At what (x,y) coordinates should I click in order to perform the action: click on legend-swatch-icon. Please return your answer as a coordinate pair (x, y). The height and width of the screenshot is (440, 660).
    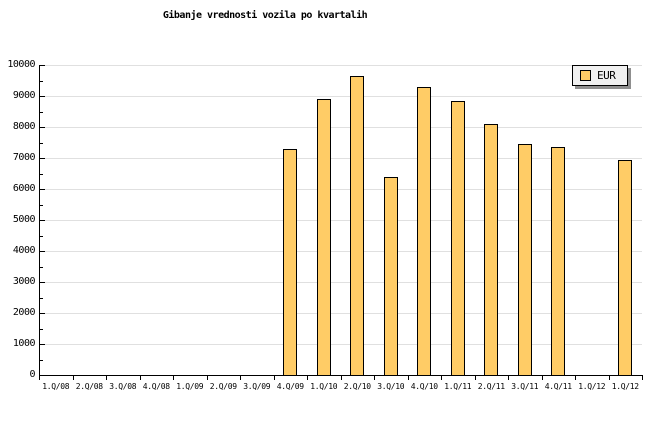
    Looking at the image, I should click on (585, 75).